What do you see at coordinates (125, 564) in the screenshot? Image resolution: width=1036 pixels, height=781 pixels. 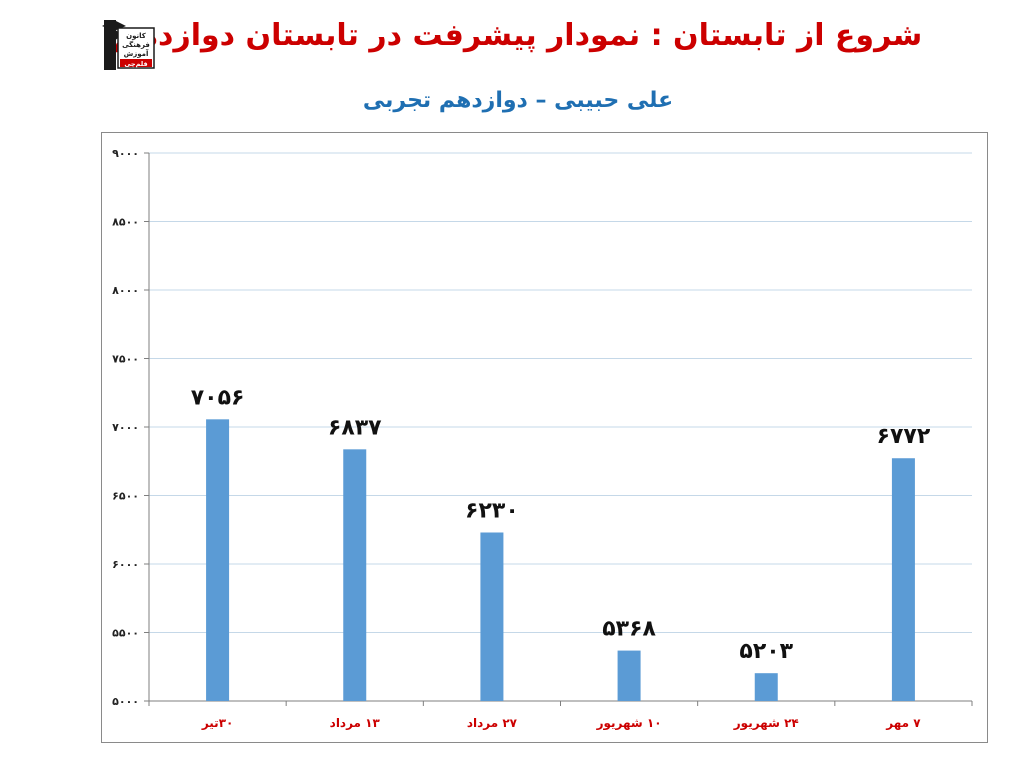 I see `y-tick-label: ۶۰۰۰` at bounding box center [125, 564].